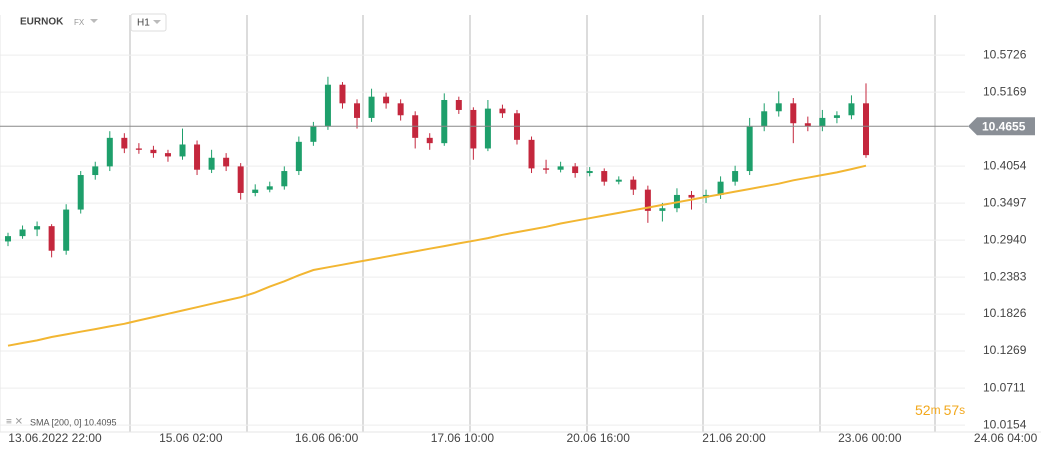 The width and height of the screenshot is (1041, 456). I want to click on x-tick-label: 21.06 20:00, so click(734, 438).